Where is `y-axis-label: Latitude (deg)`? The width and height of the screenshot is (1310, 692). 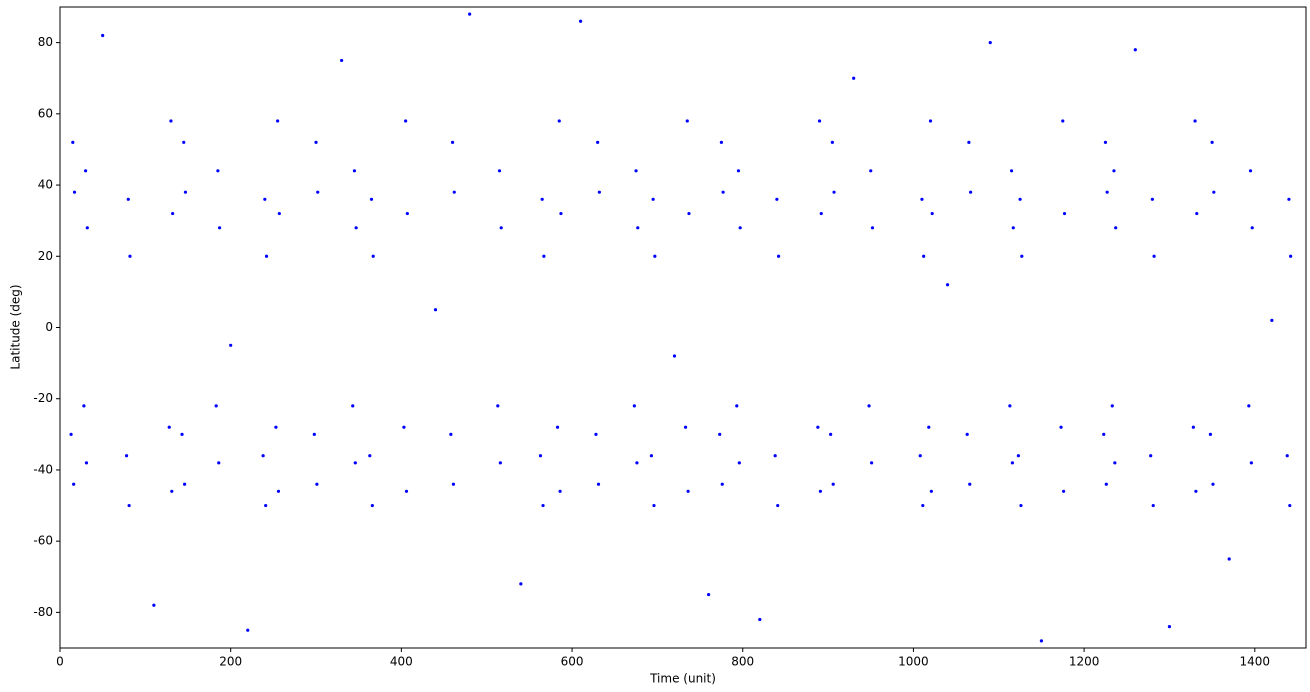 y-axis-label: Latitude (deg) is located at coordinates (16, 326).